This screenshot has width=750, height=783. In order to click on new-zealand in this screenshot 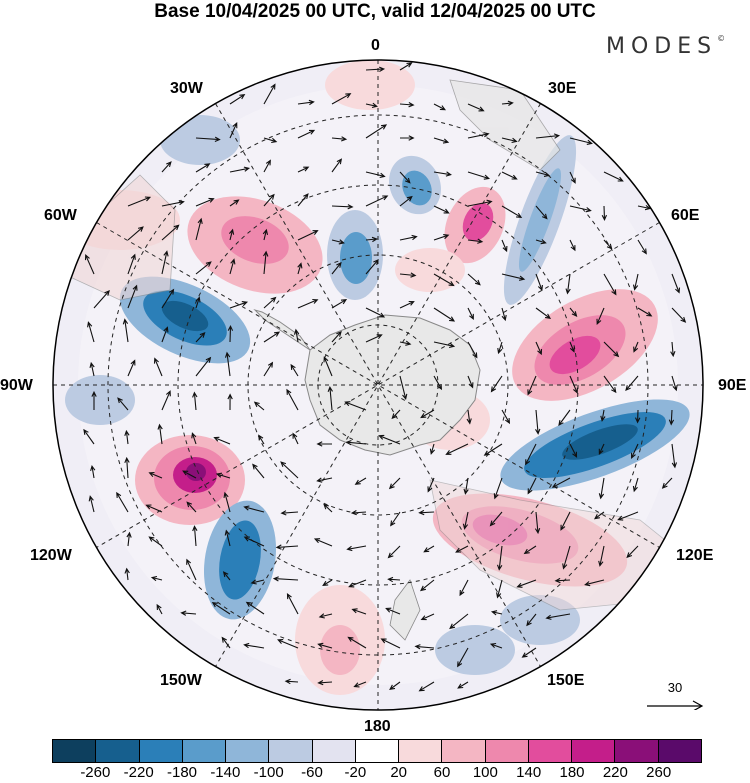, I will do `click(405, 610)`.